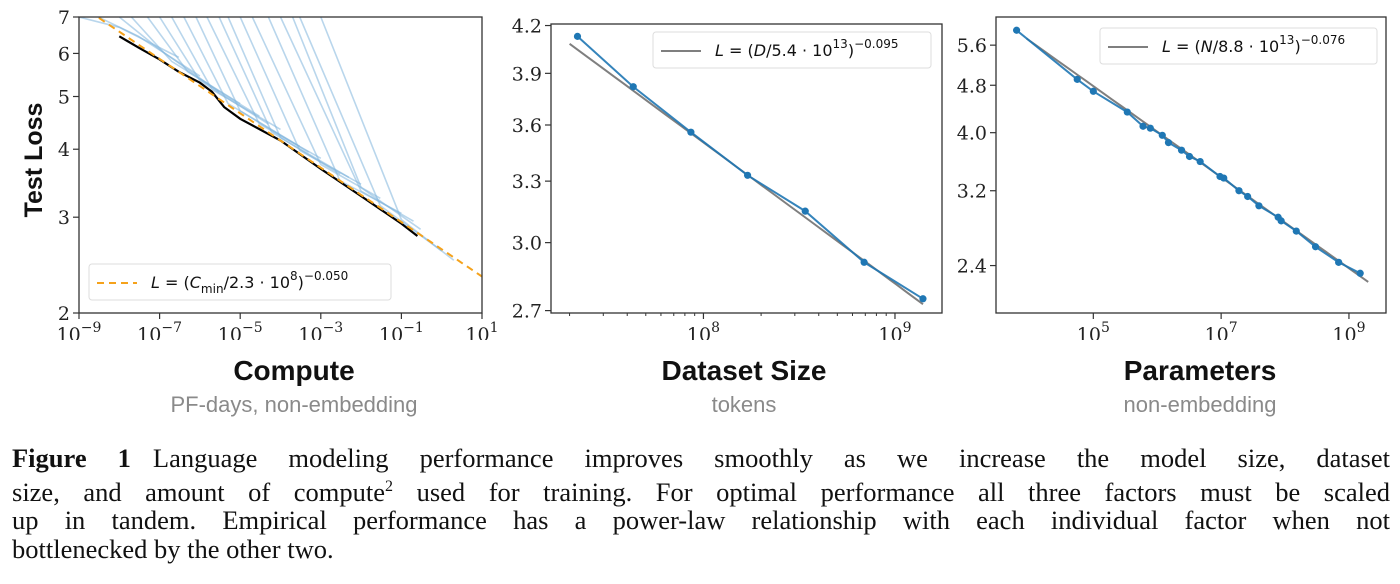 The height and width of the screenshot is (584, 1400). Describe the element at coordinates (701, 549) in the screenshot. I see `caption-line: bottlenecked by the other two.` at that location.